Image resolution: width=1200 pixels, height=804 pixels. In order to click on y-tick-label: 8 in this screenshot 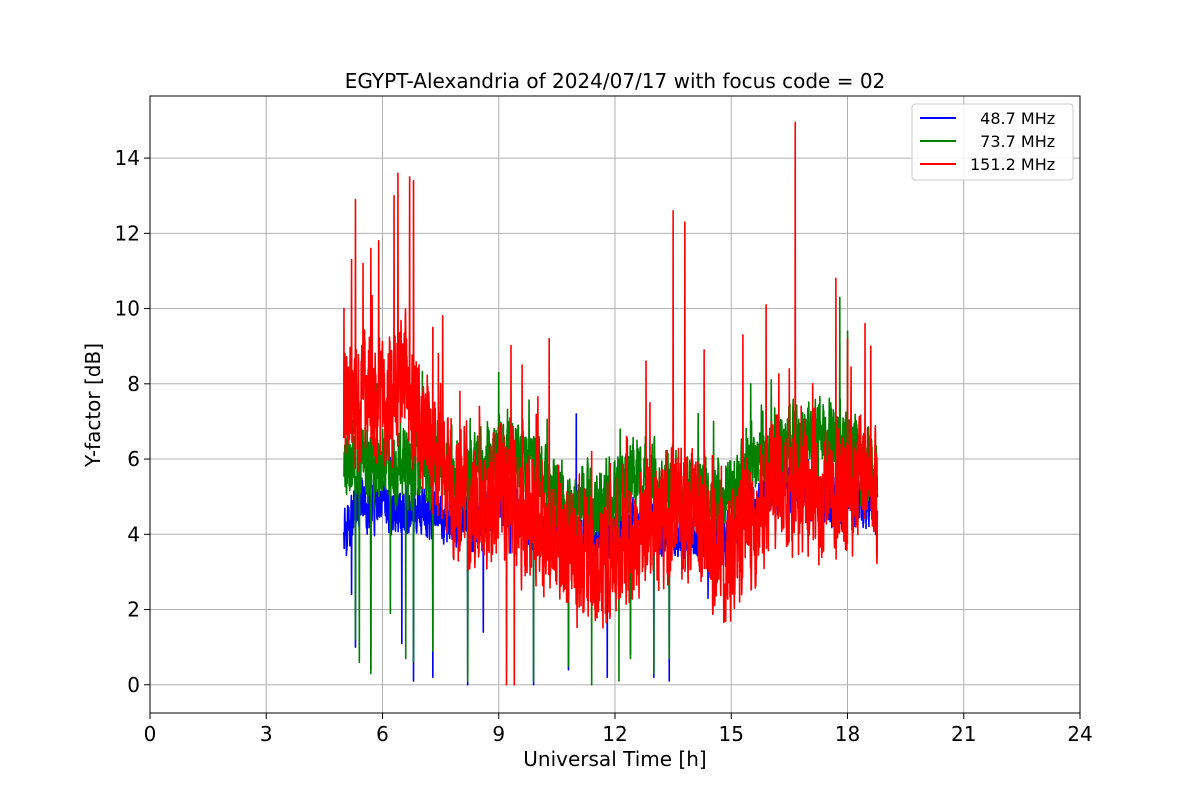, I will do `click(133, 384)`.